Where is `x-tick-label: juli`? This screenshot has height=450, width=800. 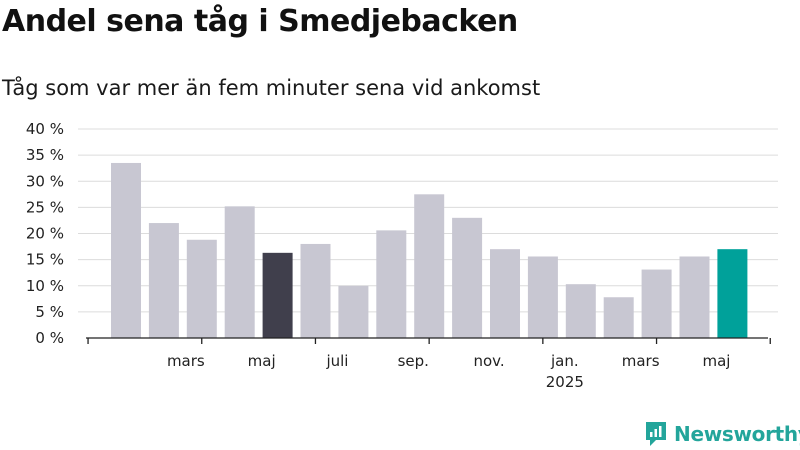
x-tick-label: juli is located at coordinates (336, 361).